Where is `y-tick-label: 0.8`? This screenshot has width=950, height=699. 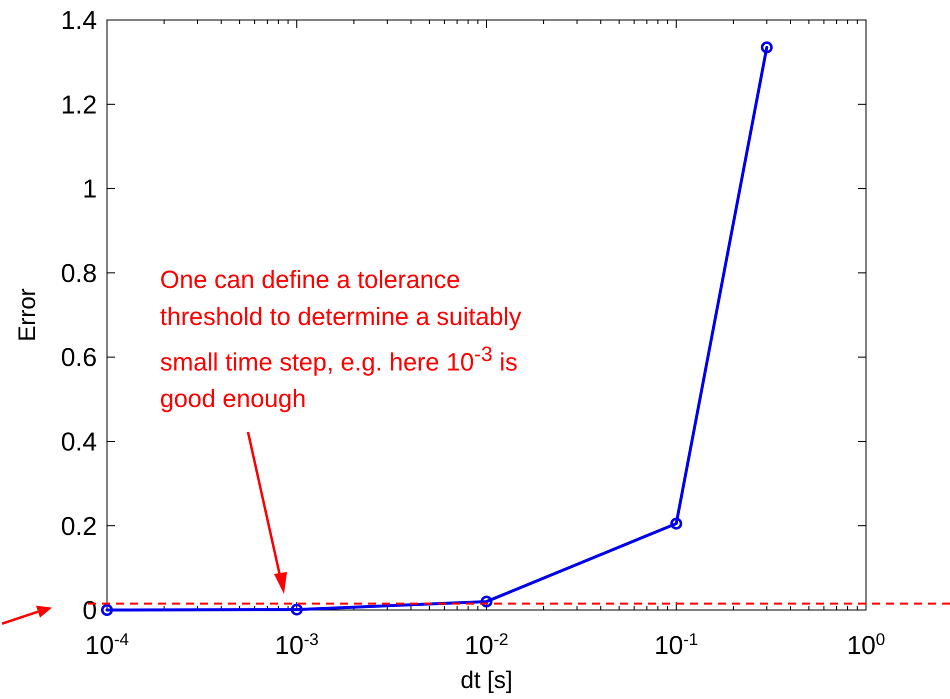
y-tick-label: 0.8 is located at coordinates (78, 273).